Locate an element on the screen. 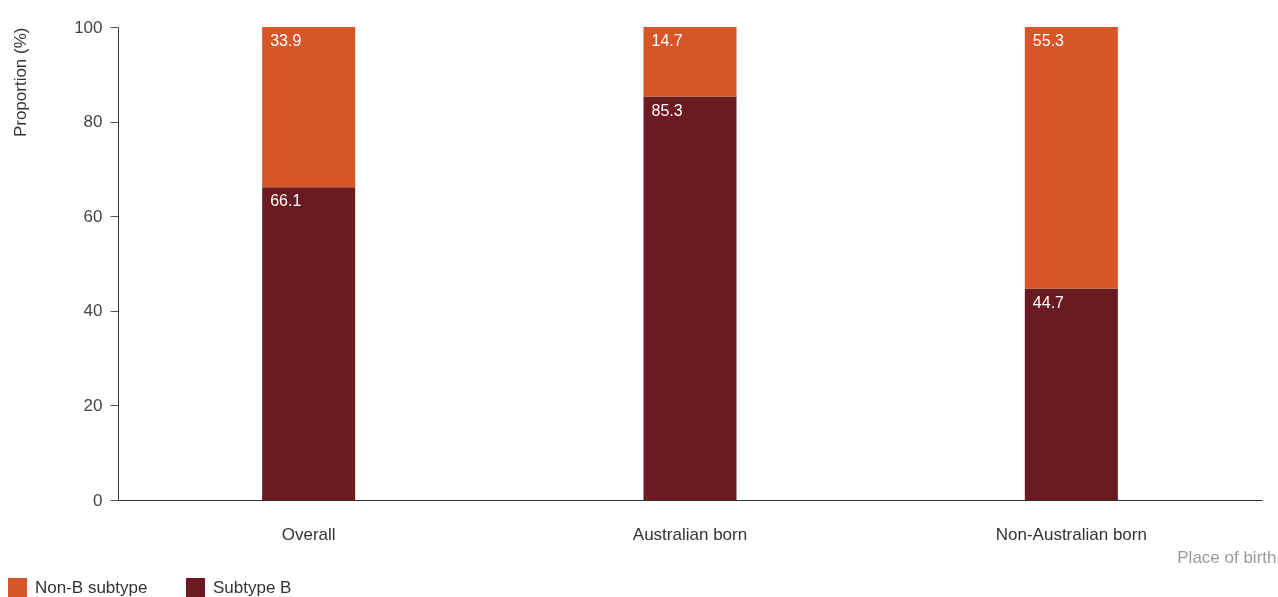 The image size is (1278, 597). x-axis-title: Place of birth is located at coordinates (1227, 557).